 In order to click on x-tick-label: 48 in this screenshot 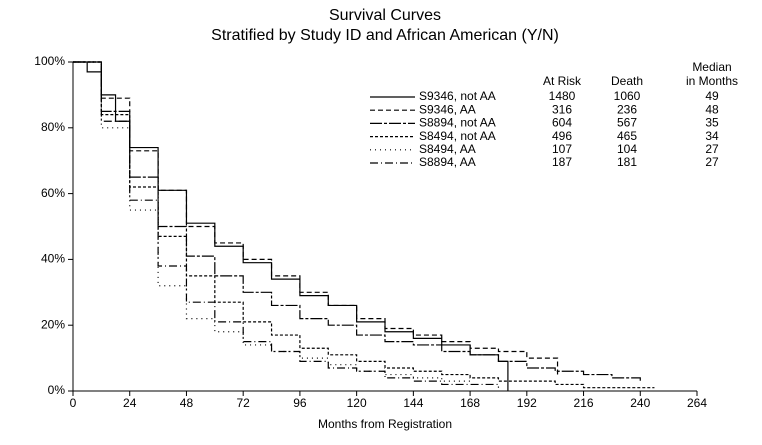, I will do `click(187, 403)`.